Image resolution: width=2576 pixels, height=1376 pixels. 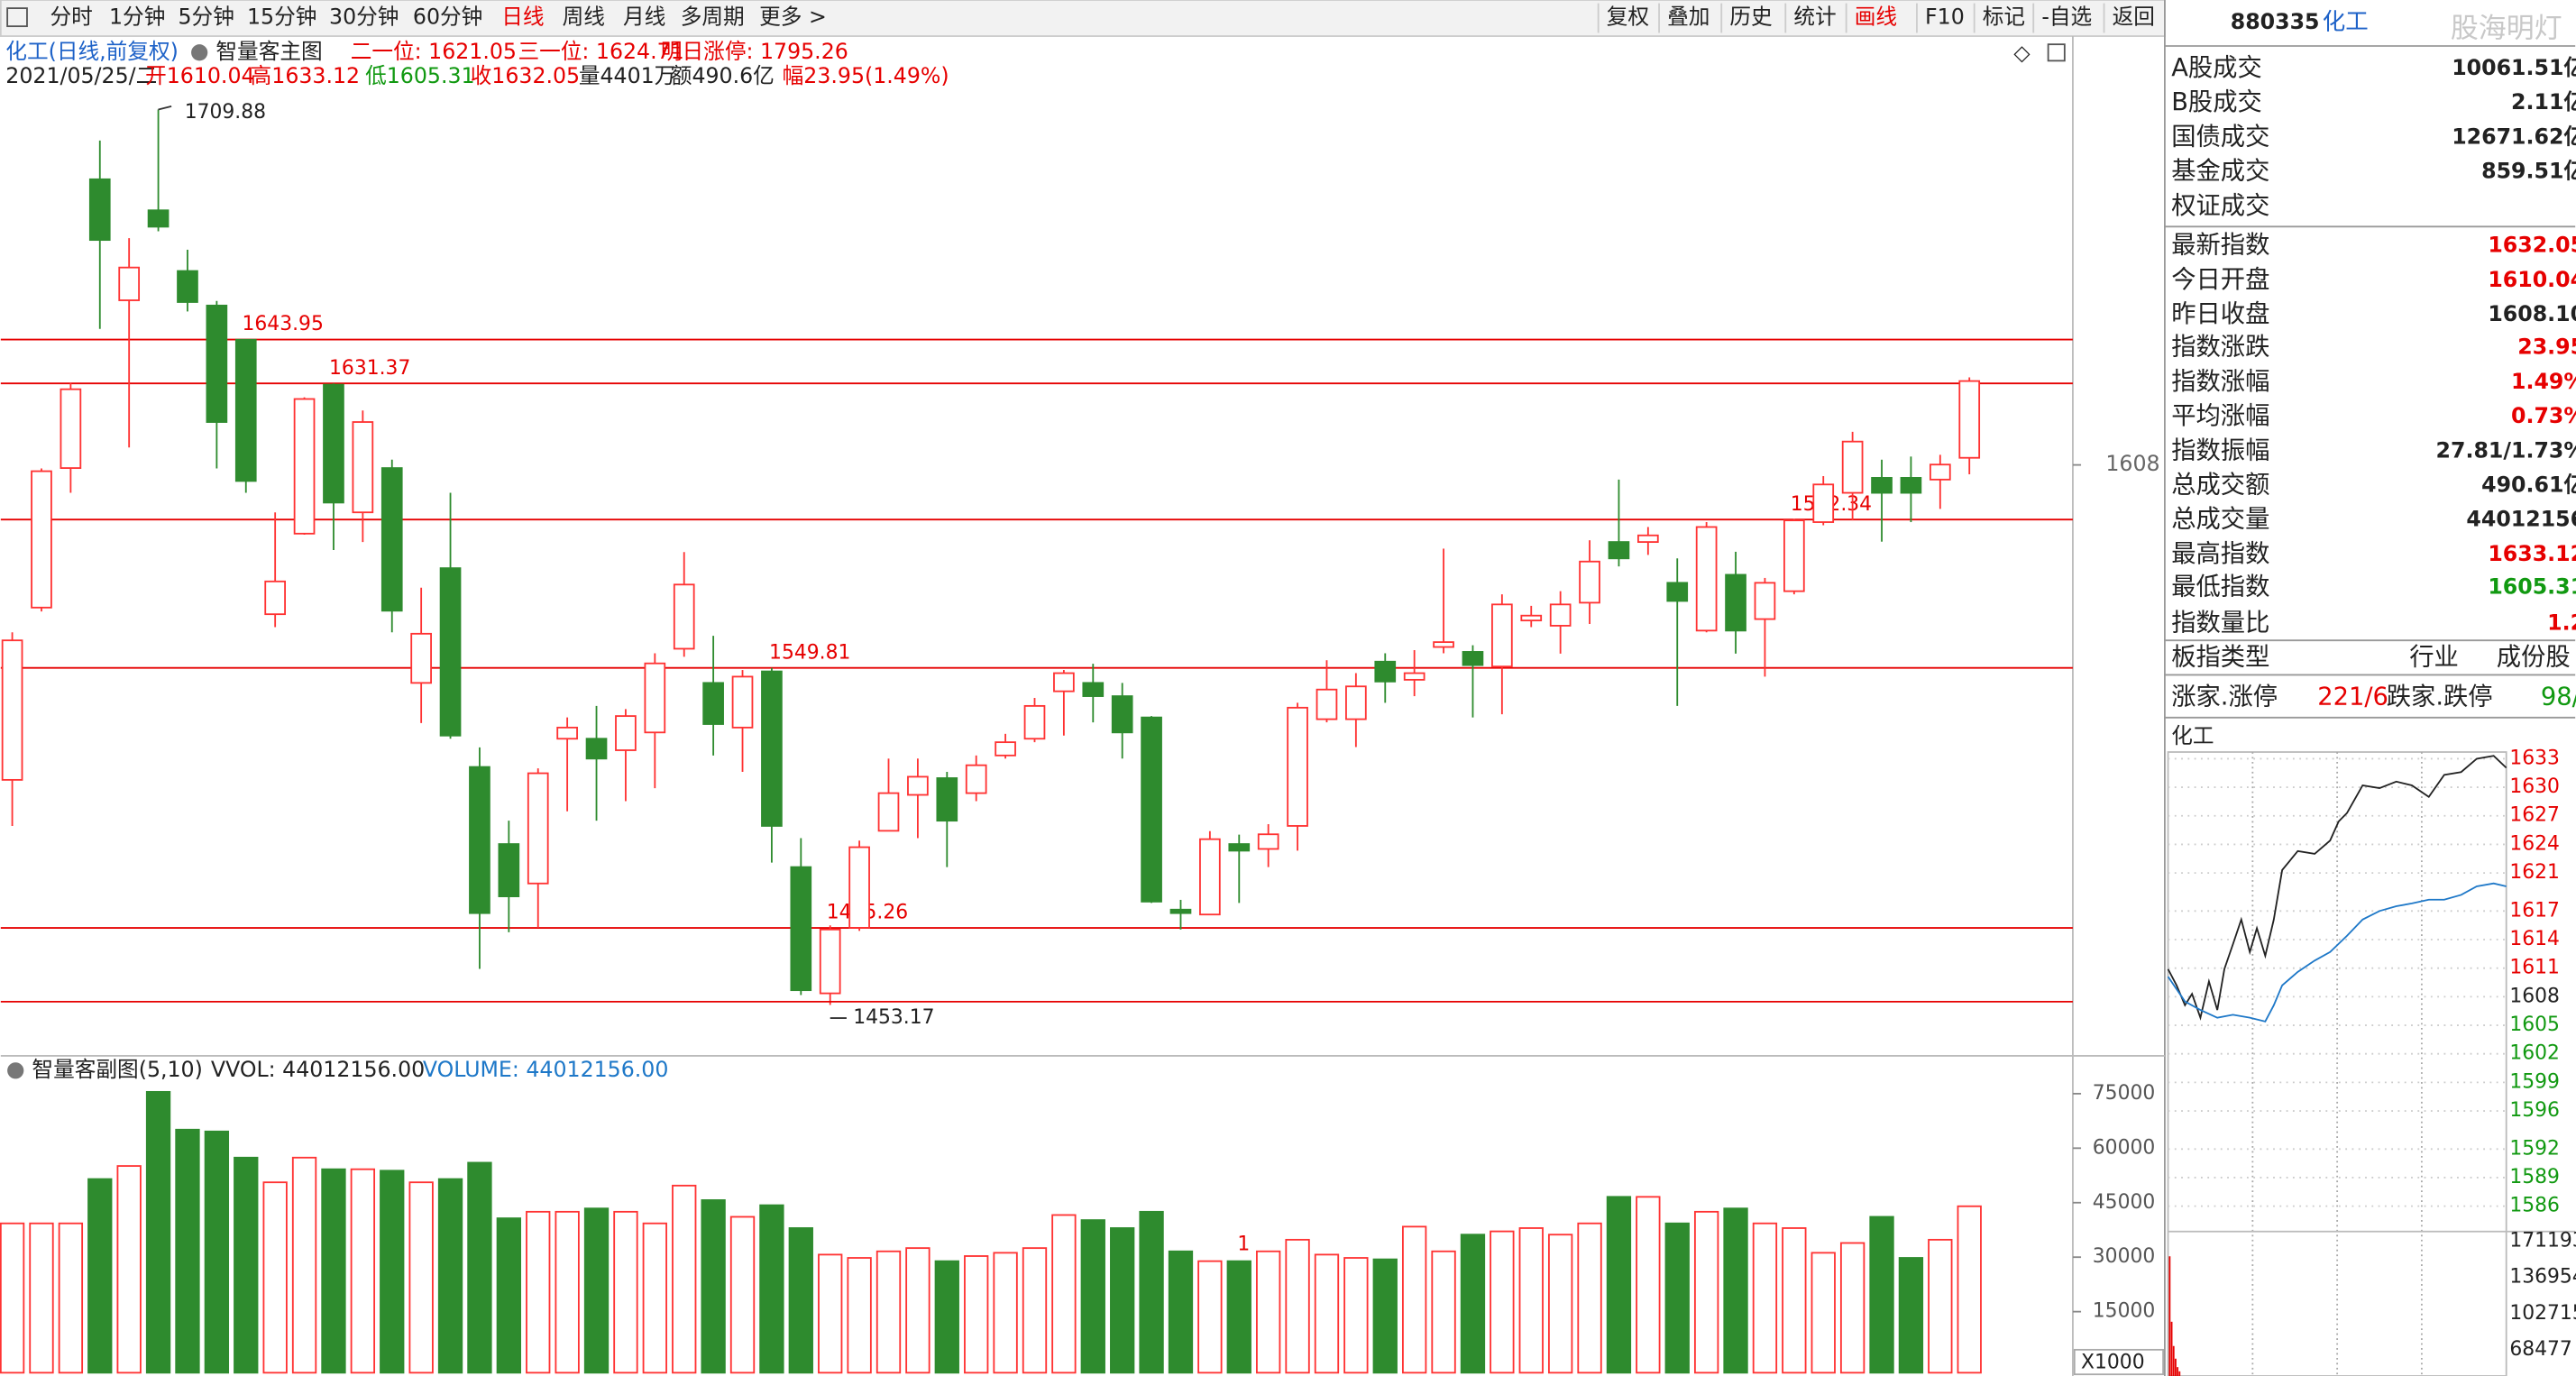 I want to click on info-value: 859.51亿, so click(x=2528, y=171).